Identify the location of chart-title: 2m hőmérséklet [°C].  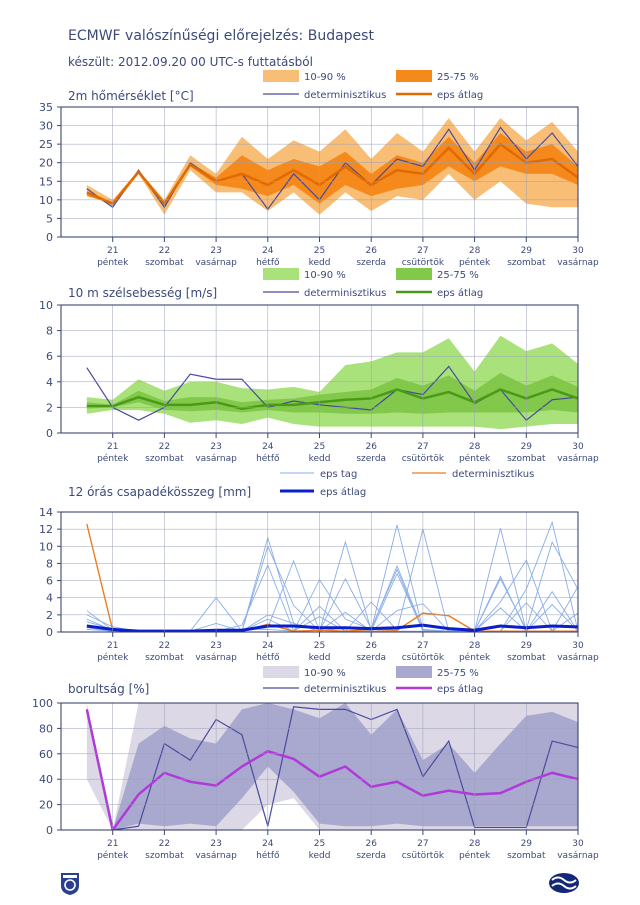
(131, 96).